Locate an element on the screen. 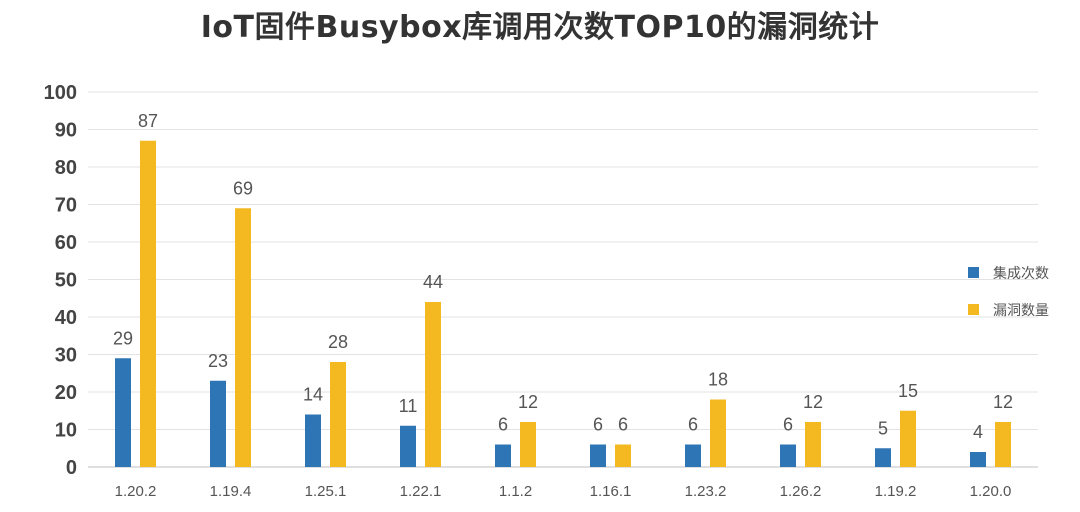 This screenshot has width=1080, height=512. data-label-s1-0: 87 is located at coordinates (148, 121).